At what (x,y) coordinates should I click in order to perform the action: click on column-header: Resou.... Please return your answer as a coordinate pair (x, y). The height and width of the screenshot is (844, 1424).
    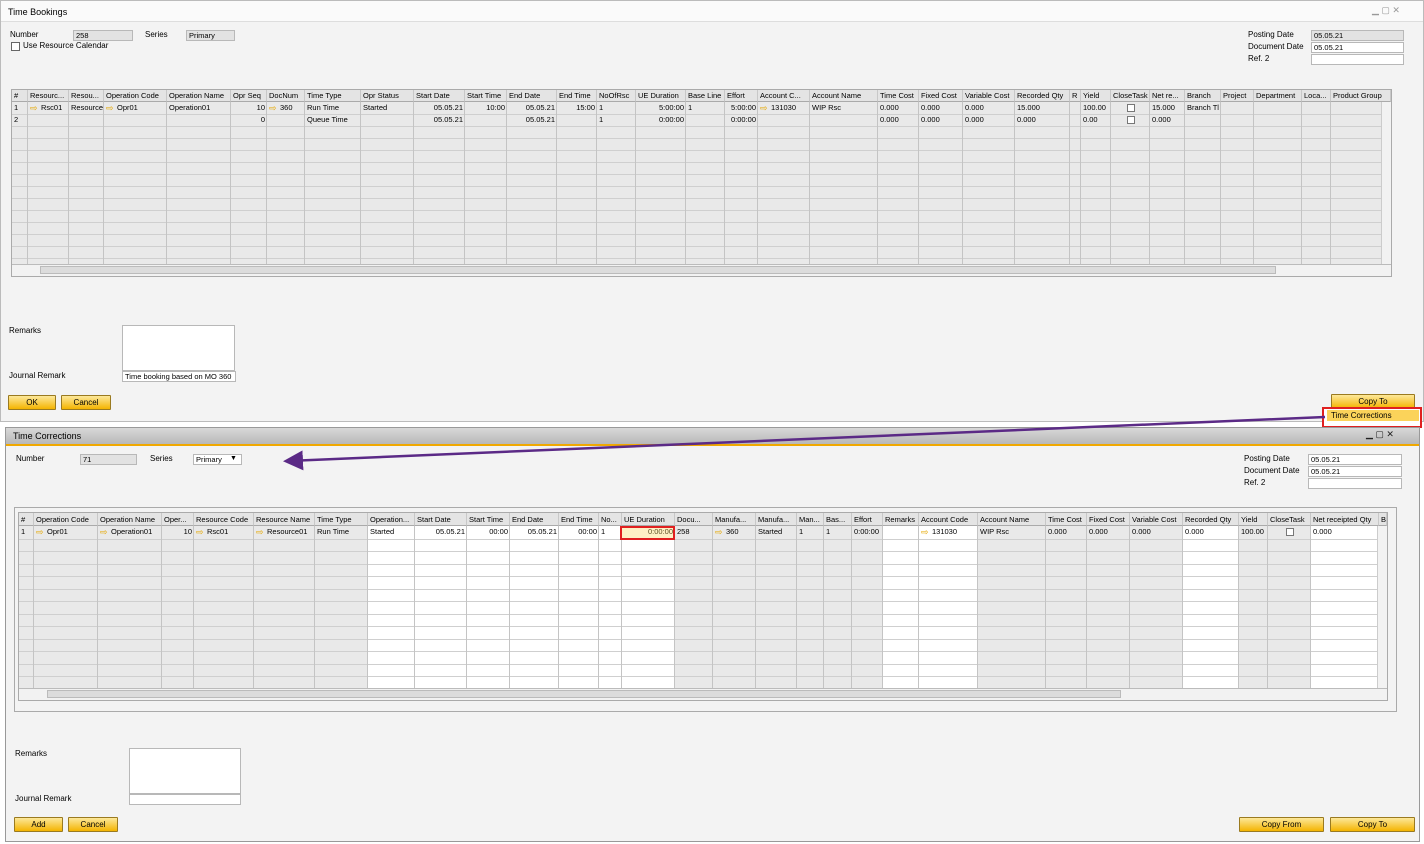
    Looking at the image, I should click on (86, 96).